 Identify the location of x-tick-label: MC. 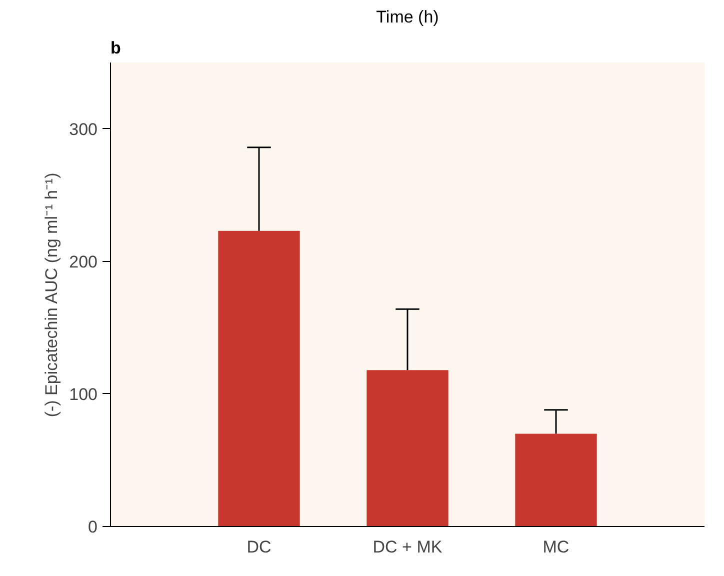
(556, 547).